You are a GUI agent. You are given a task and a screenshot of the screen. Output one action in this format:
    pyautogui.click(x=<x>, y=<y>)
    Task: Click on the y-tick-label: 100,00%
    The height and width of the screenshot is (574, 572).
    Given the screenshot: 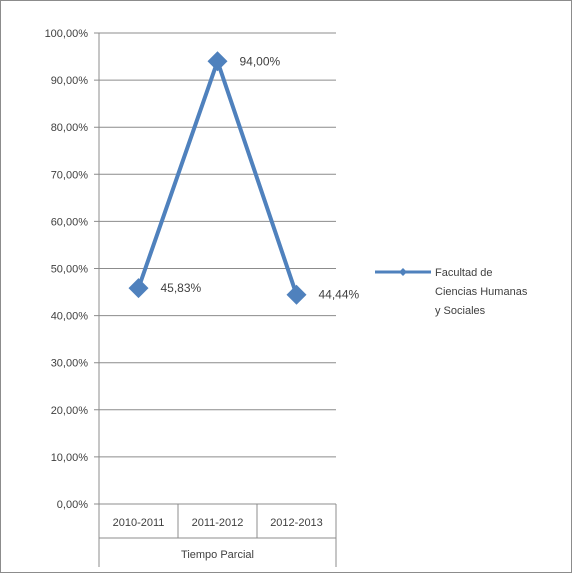 What is the action you would take?
    pyautogui.click(x=67, y=34)
    